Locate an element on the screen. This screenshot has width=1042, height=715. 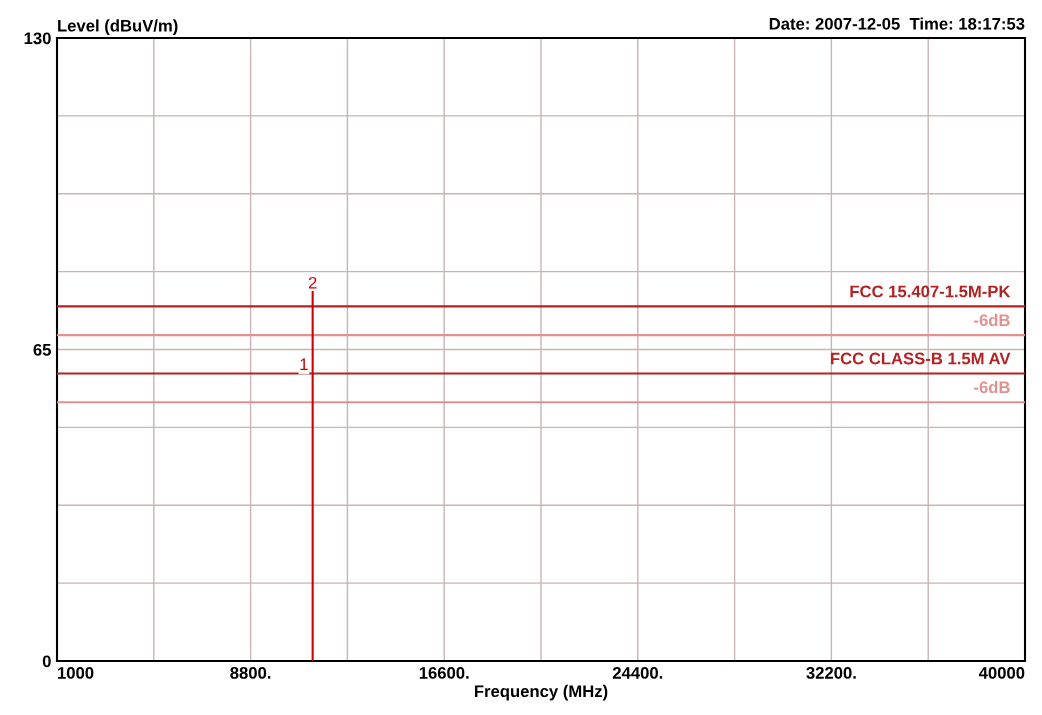
ref-line-label: FCC 15.407-1.5M-PK is located at coordinates (930, 291).